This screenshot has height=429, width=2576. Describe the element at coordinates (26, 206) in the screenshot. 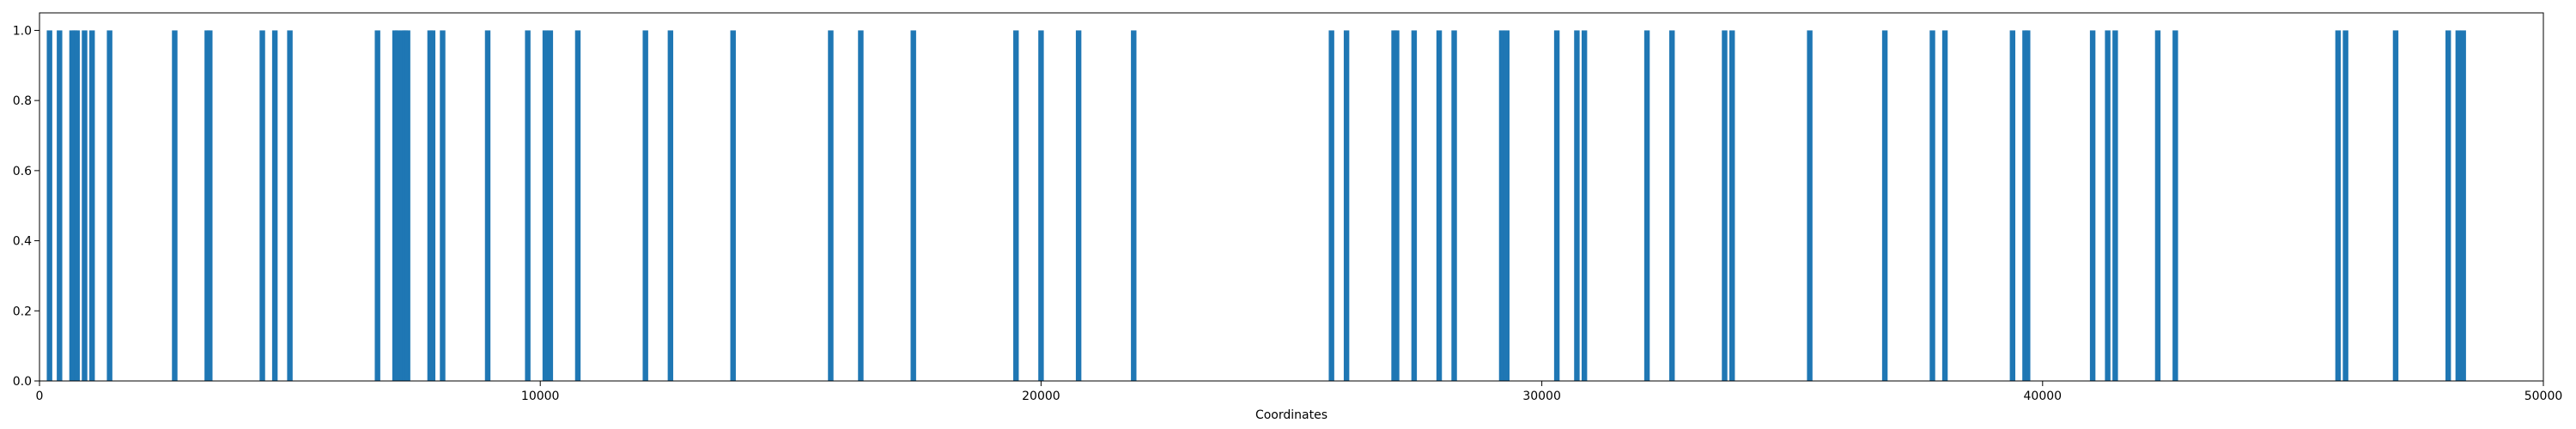

I see `y-axis-ticks: 0.0 0.2 0.4 0.6 0.8 1.0` at that location.